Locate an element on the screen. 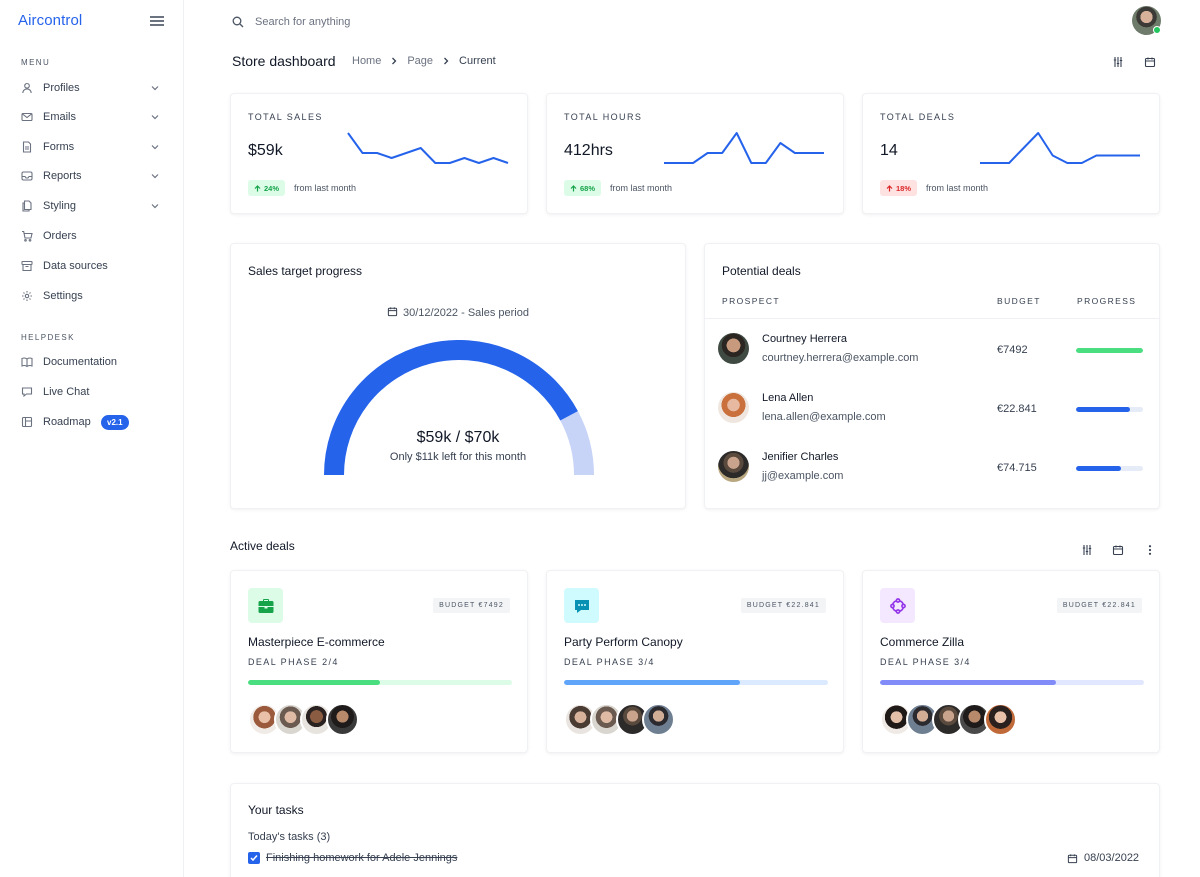  sidebar-item-live-chat: Live Chat is located at coordinates (91, 392).